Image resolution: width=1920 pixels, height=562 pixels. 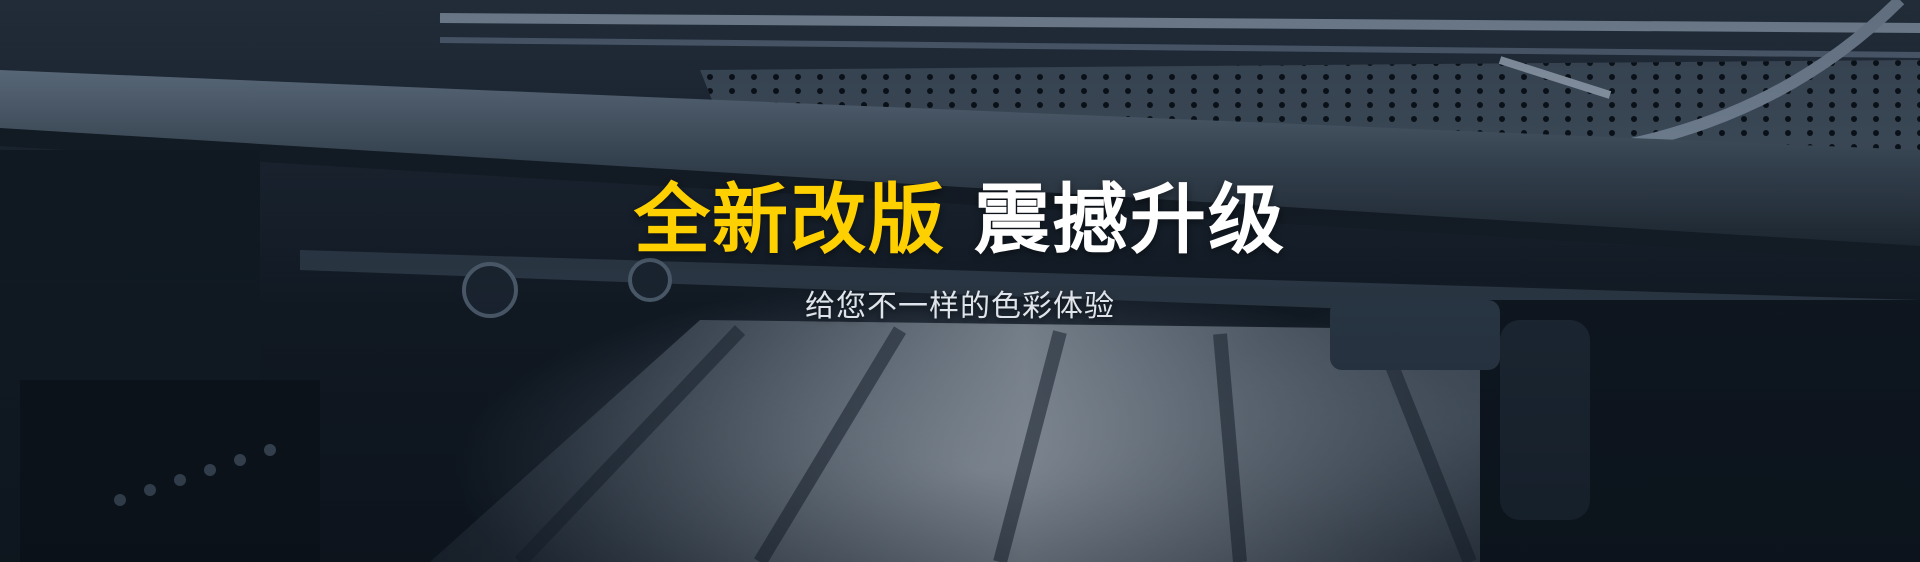 I want to click on headline-main: 震撼升级, so click(x=1130, y=219).